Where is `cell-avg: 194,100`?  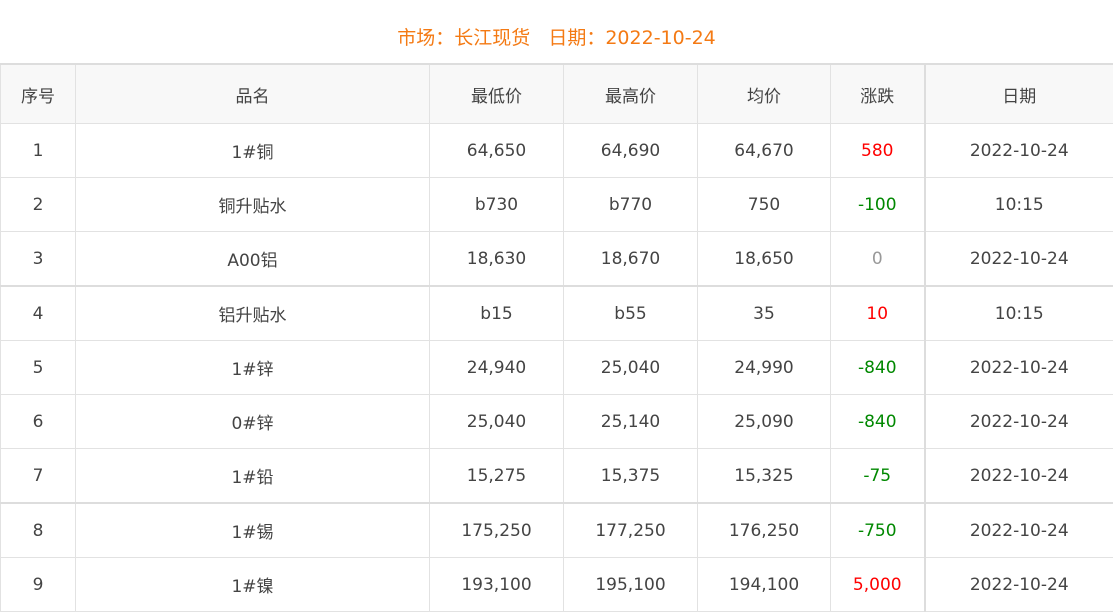
cell-avg: 194,100 is located at coordinates (764, 585).